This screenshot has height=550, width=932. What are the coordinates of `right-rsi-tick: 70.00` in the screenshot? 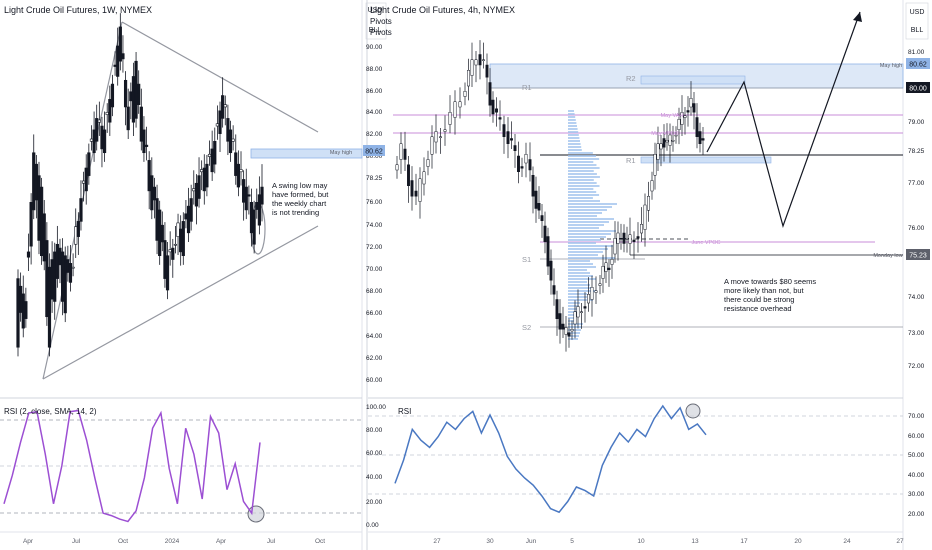 It's located at (916, 416).